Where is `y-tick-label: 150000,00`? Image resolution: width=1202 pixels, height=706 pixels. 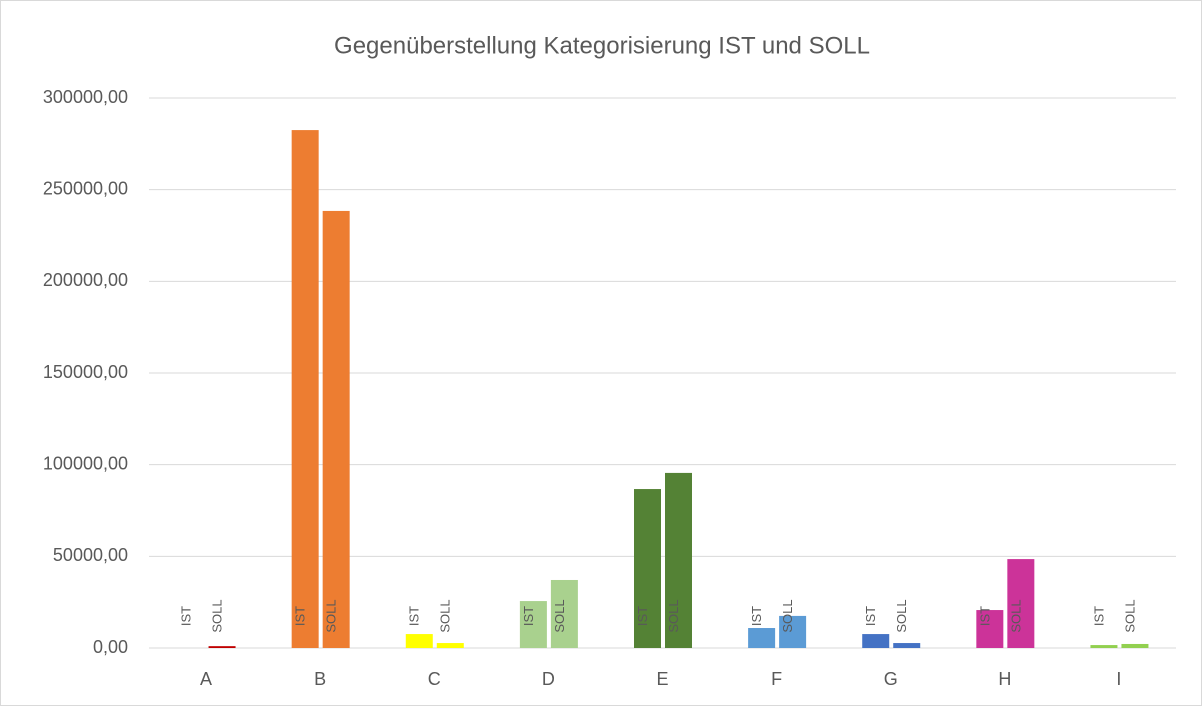 y-tick-label: 150000,00 is located at coordinates (85, 372).